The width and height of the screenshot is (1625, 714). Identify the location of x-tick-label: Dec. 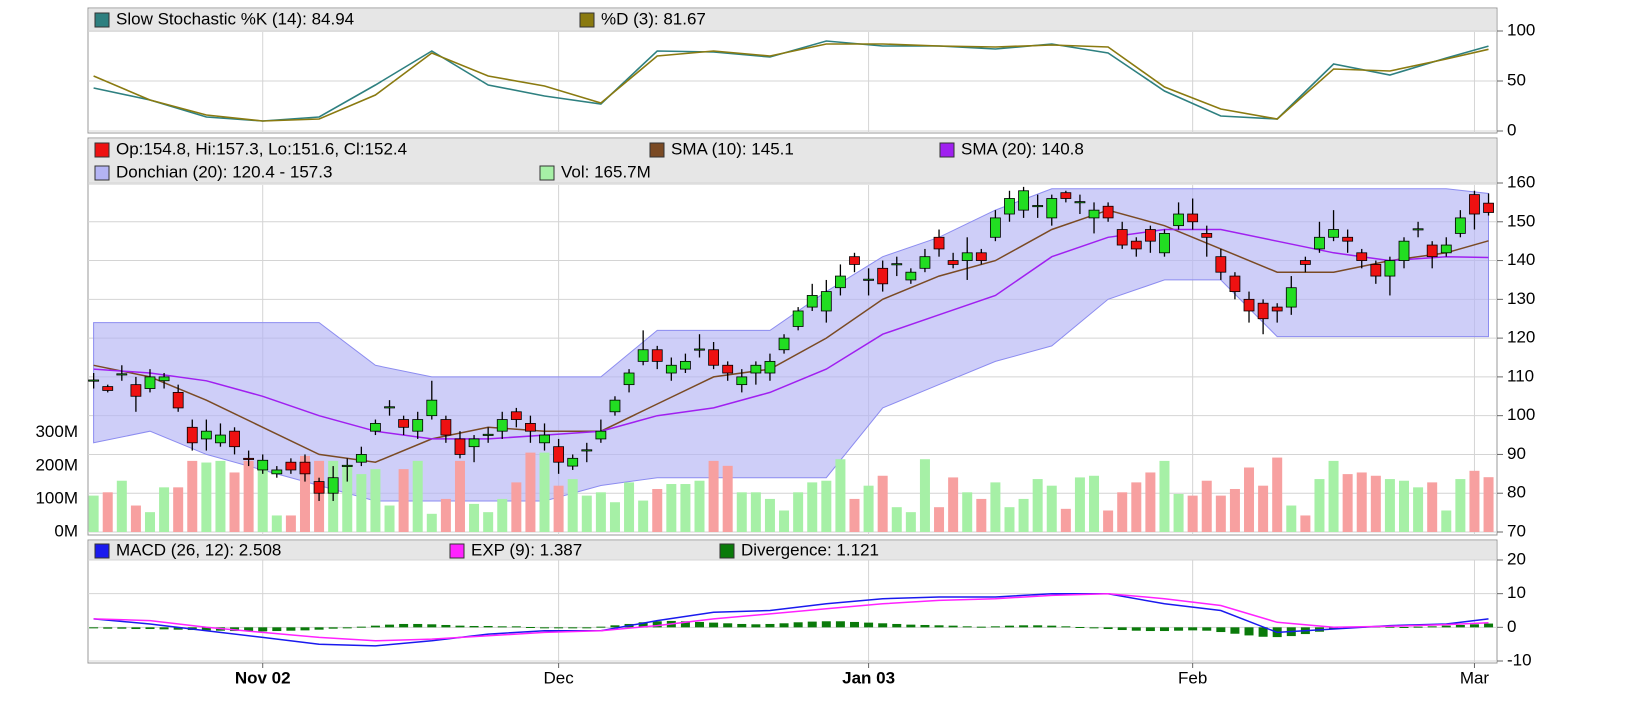
(558, 677).